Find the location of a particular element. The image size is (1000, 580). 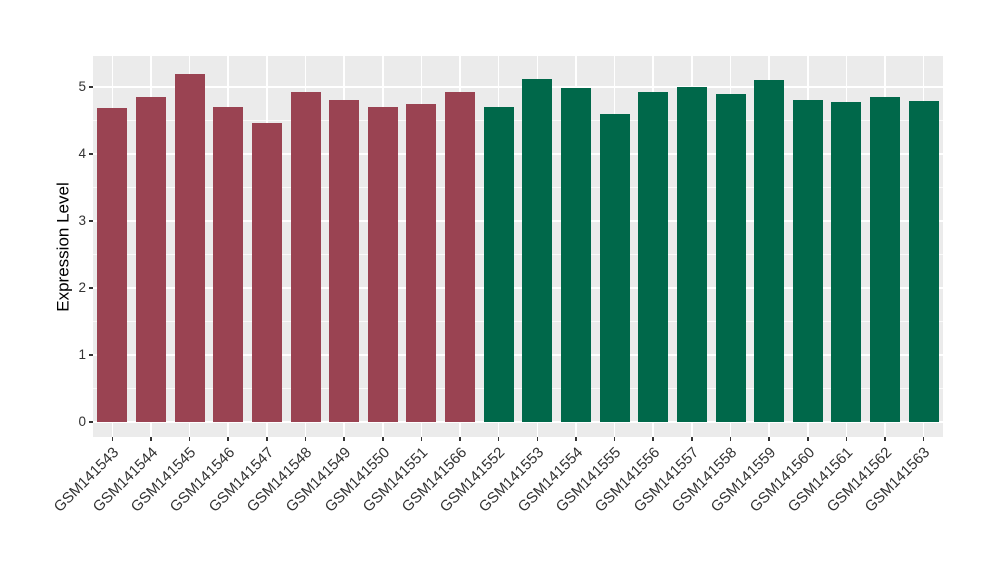

bar-GSM141547 is located at coordinates (266, 272).